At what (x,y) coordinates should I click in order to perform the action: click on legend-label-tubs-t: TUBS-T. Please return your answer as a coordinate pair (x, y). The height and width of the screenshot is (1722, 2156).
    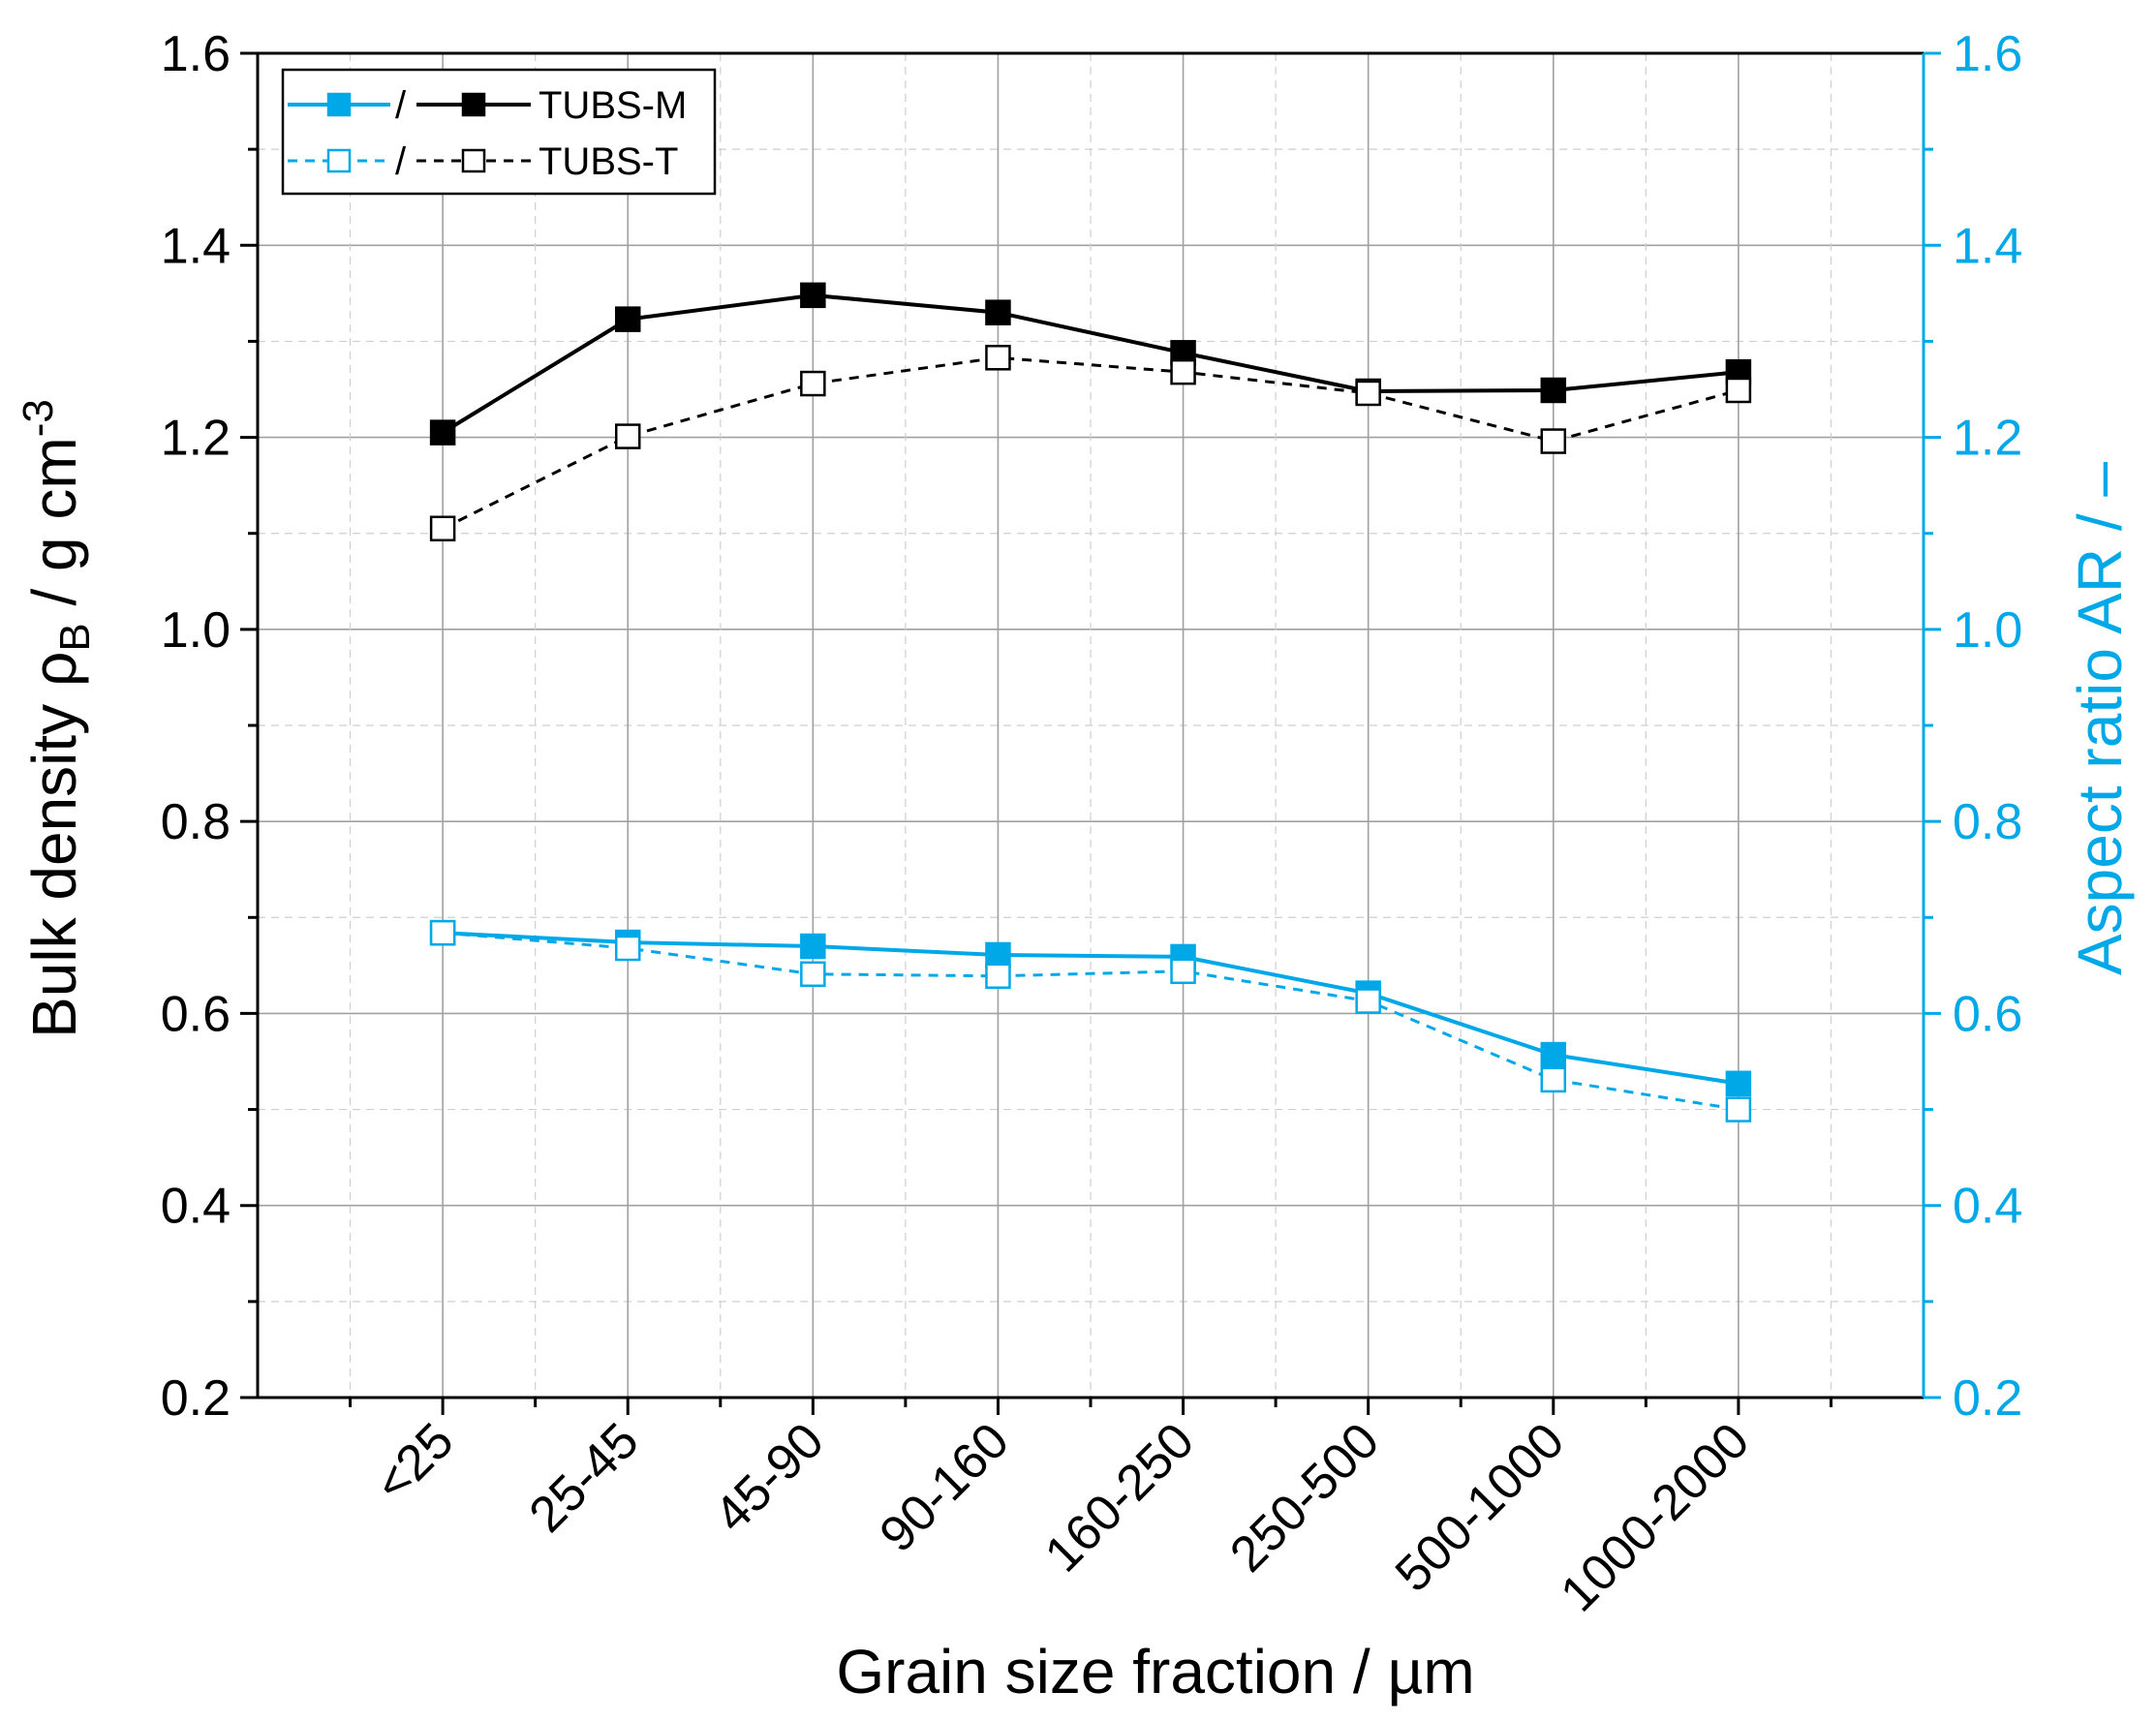
    Looking at the image, I should click on (609, 161).